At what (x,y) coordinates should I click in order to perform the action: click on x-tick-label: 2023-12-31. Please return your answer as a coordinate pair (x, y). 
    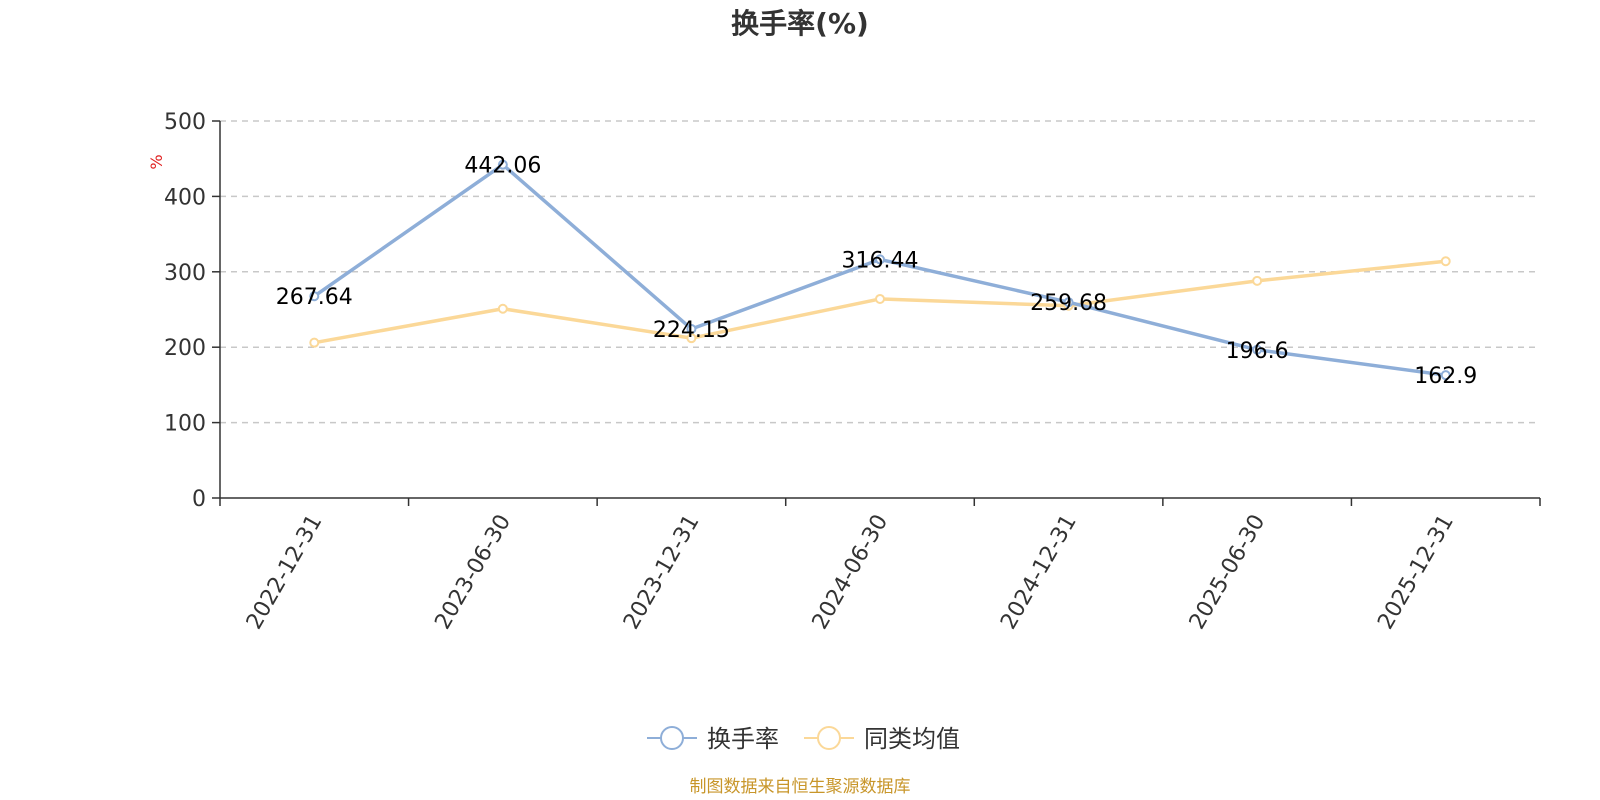
    Looking at the image, I should click on (662, 572).